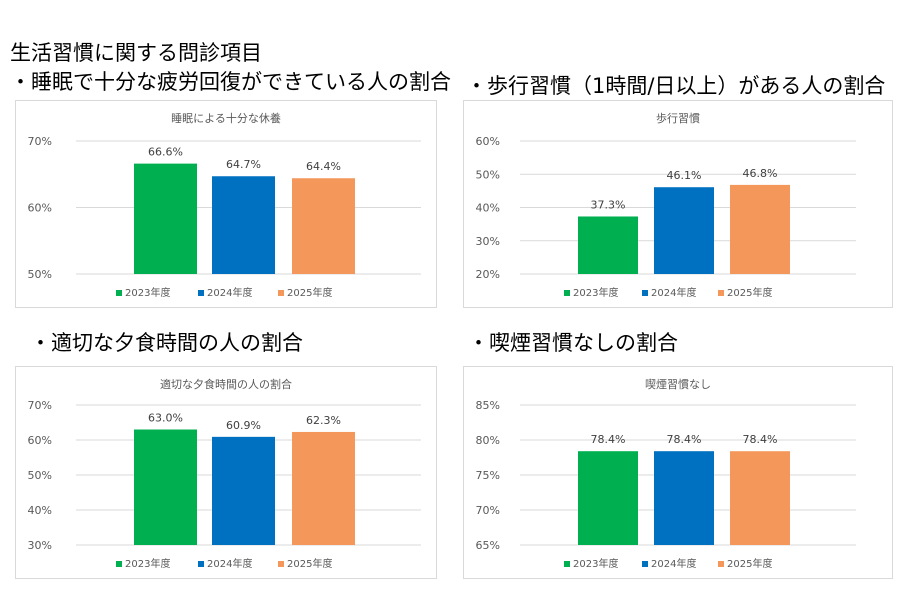 This screenshot has height=613, width=912. What do you see at coordinates (243, 164) in the screenshot?
I see `data-label: 64.7%` at bounding box center [243, 164].